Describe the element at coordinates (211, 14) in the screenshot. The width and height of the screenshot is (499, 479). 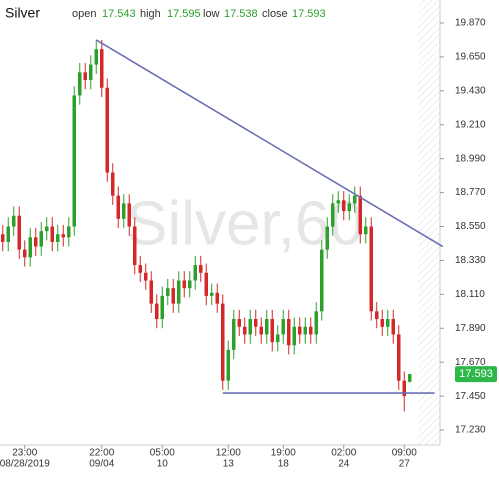
I see `ohlc-label: low` at that location.